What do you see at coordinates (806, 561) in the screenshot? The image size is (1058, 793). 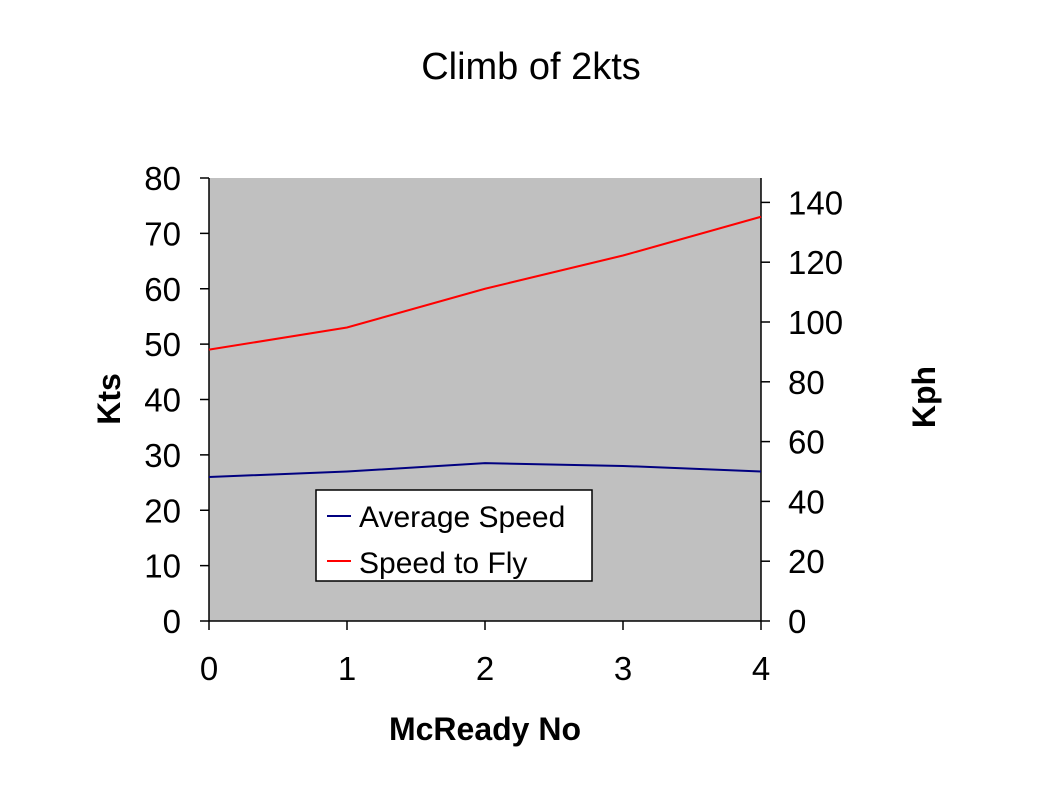 I see `right-tick-label: 20` at bounding box center [806, 561].